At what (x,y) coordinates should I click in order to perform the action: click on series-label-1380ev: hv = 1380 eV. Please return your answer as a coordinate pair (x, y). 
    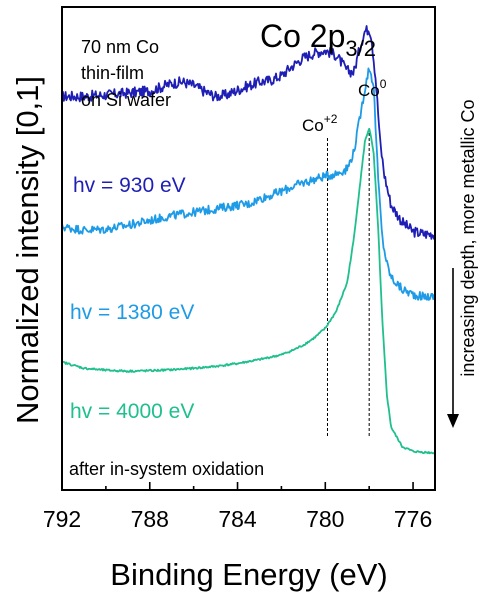
    Looking at the image, I should click on (132, 312).